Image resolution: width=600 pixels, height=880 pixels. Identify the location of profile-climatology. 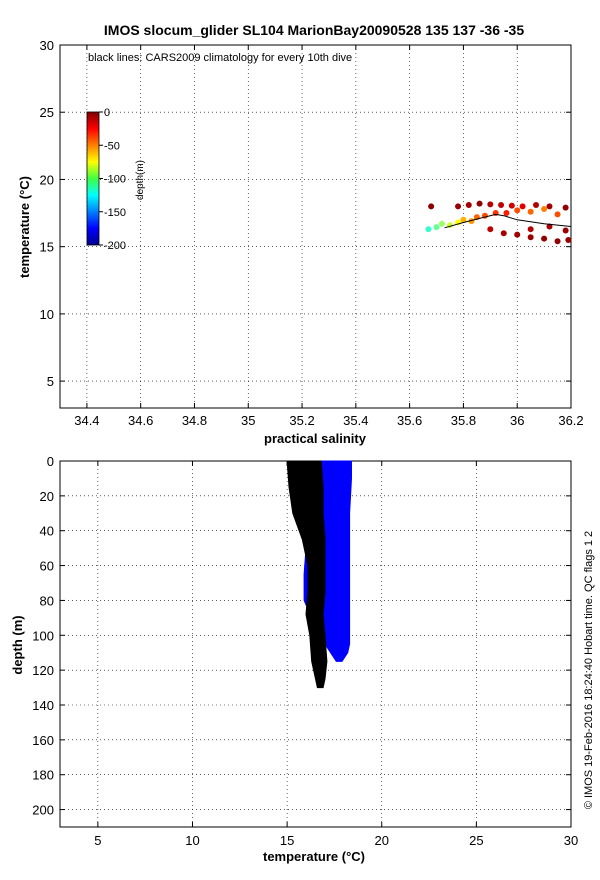
(307, 574).